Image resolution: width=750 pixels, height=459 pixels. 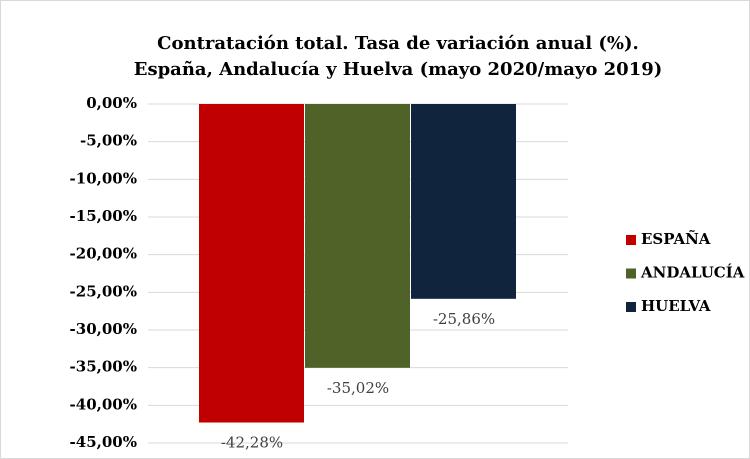 What do you see at coordinates (103, 216) in the screenshot?
I see `y-tick-label: -15,00%` at bounding box center [103, 216].